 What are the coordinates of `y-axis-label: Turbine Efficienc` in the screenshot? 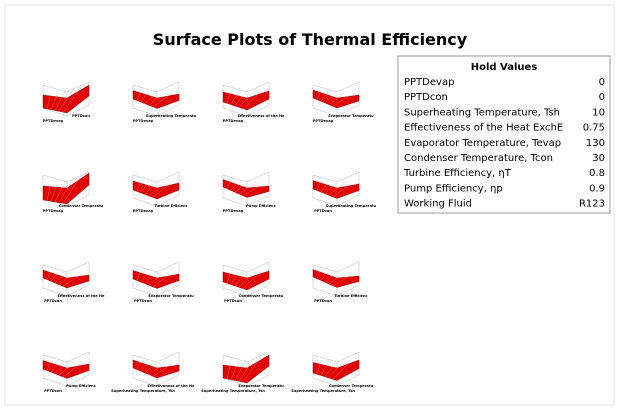 It's located at (350, 296).